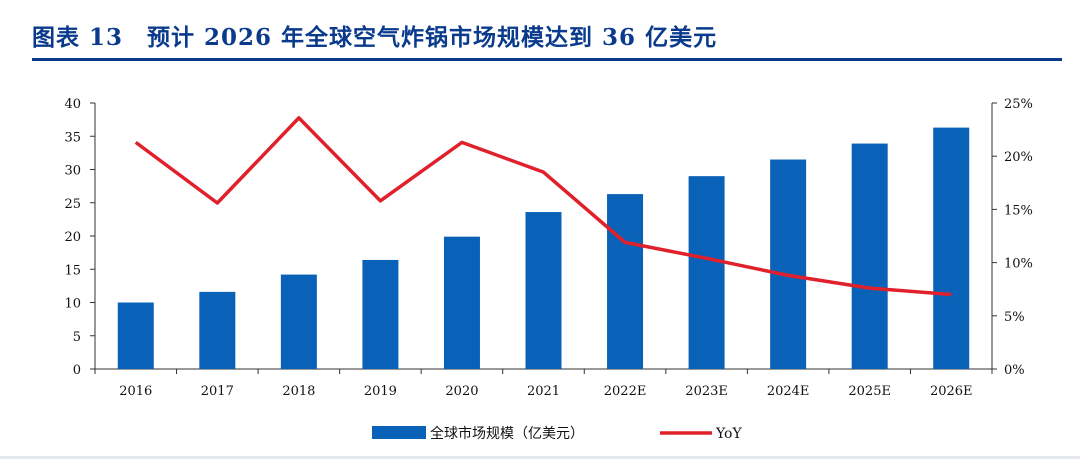 The height and width of the screenshot is (459, 1080). Describe the element at coordinates (1014, 370) in the screenshot. I see `y-right-tick-label: 0%` at that location.